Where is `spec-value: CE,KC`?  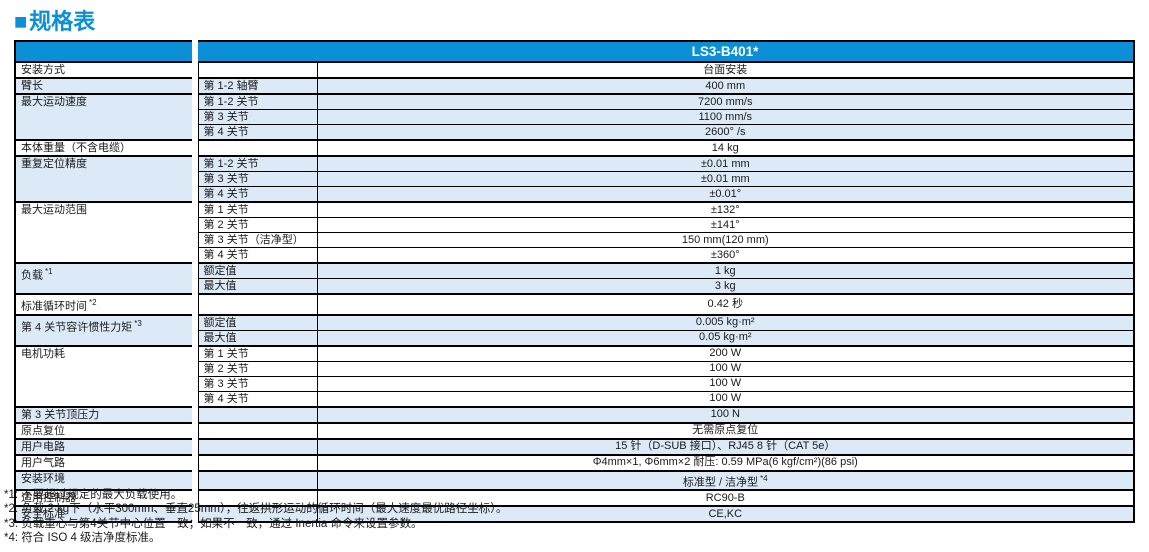
spec-value: CE,KC is located at coordinates (725, 513).